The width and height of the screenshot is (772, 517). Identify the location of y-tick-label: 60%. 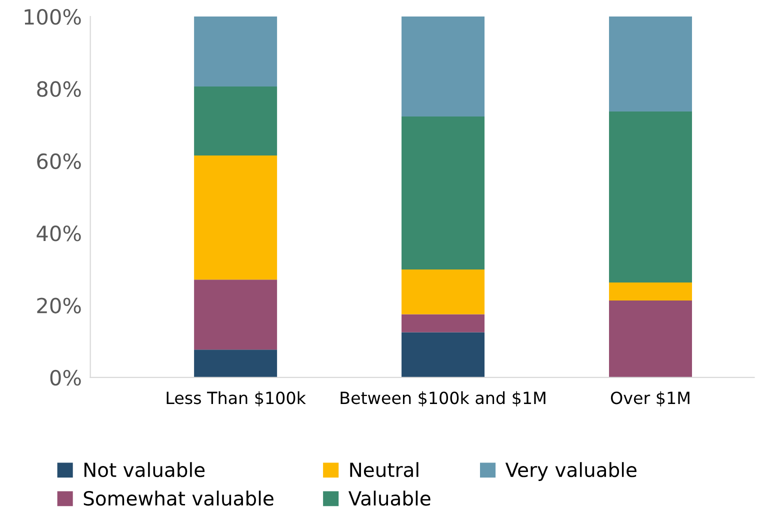
(59, 161).